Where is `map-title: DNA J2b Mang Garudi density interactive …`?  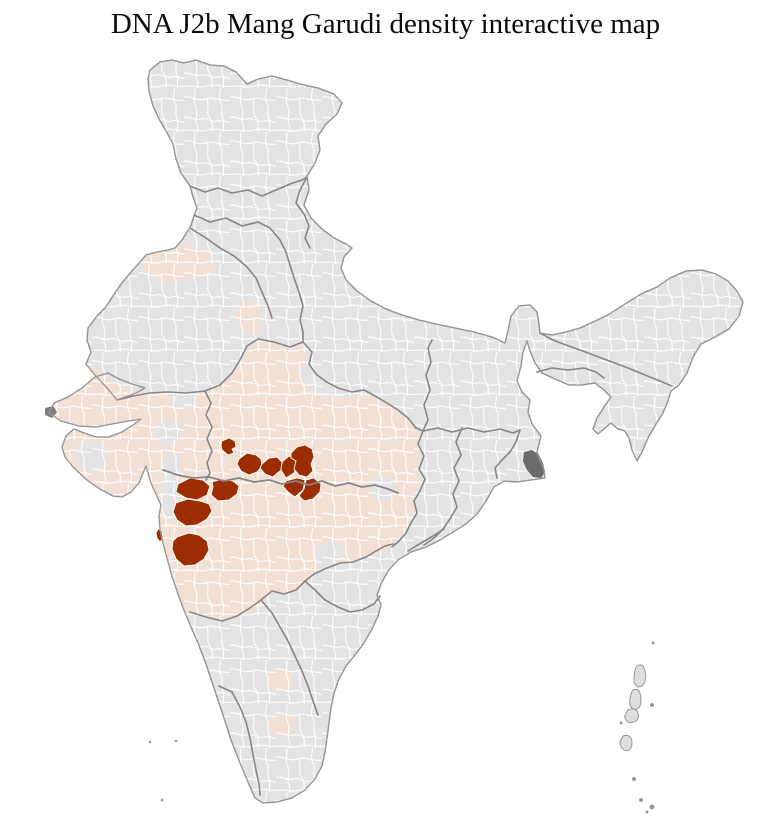
map-title: DNA J2b Mang Garudi density interactive … is located at coordinates (385, 24).